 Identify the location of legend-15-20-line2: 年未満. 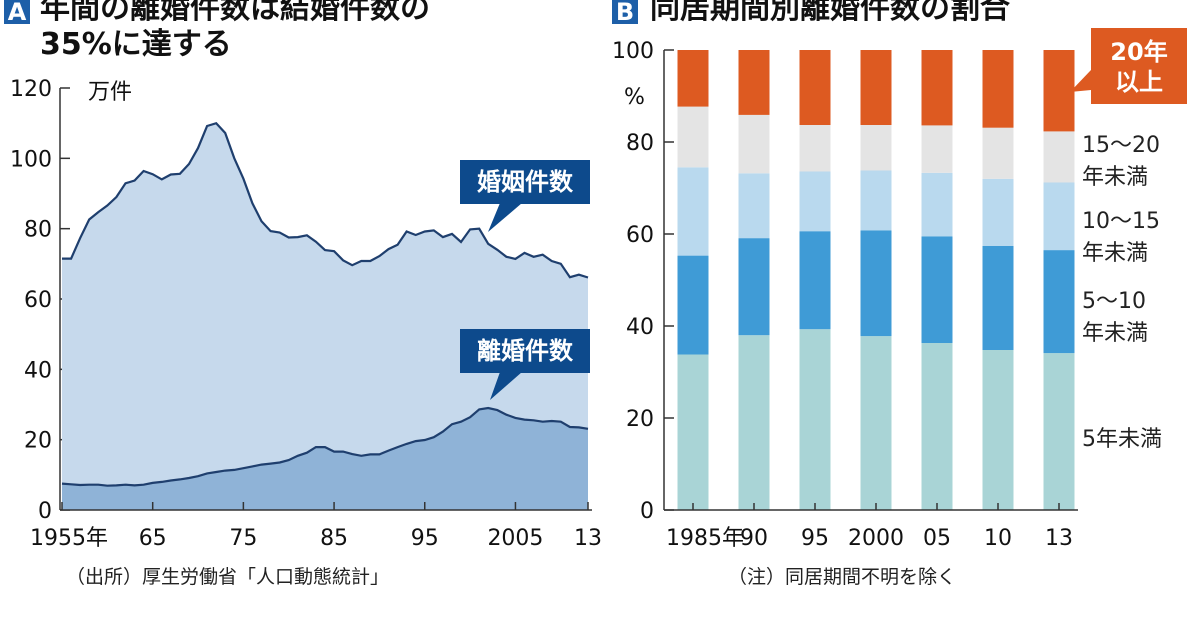
(1115, 177).